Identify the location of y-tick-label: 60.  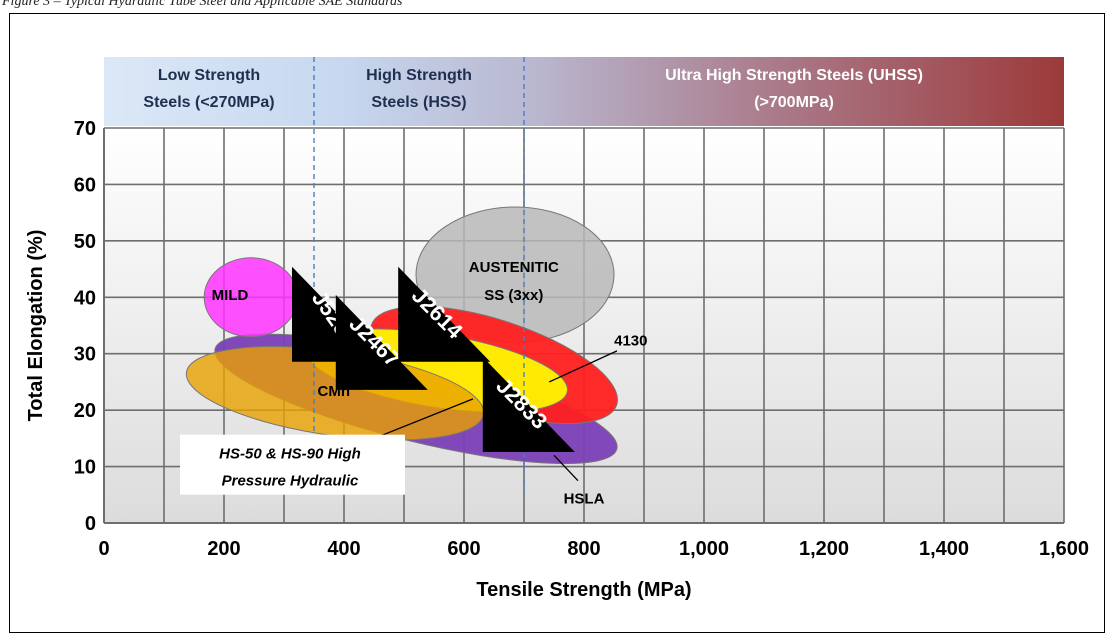
(85, 185).